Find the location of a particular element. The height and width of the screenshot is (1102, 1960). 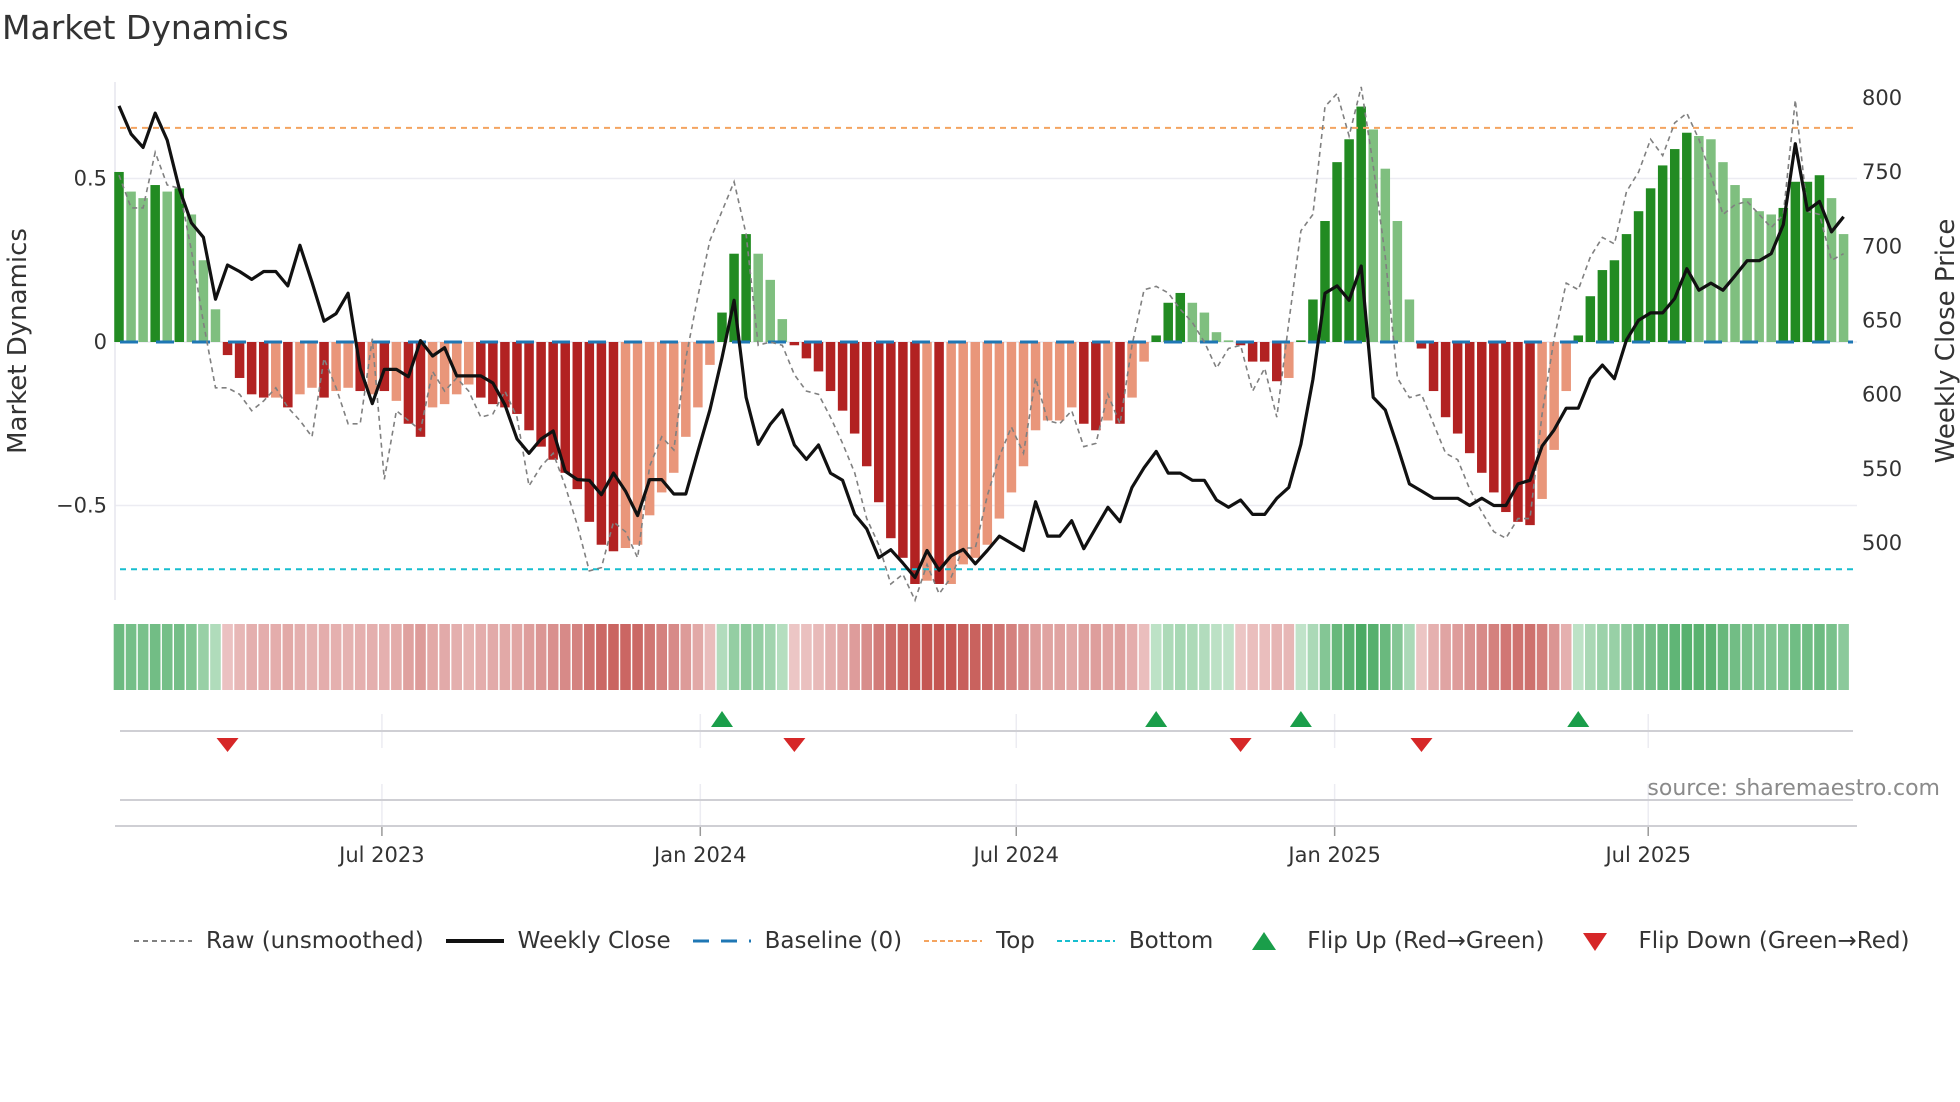

x-tick-label: Jul 2023 is located at coordinates (380, 855).